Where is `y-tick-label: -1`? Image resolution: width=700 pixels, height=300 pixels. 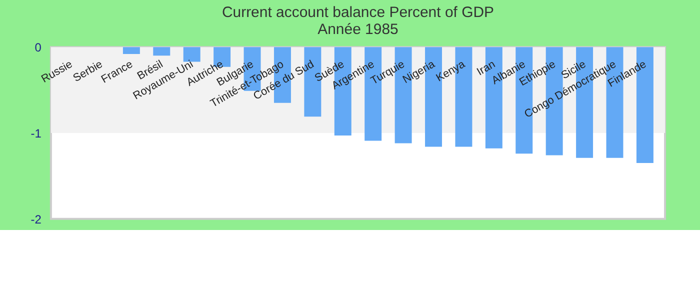
y-tick-label: -1 is located at coordinates (36, 133).